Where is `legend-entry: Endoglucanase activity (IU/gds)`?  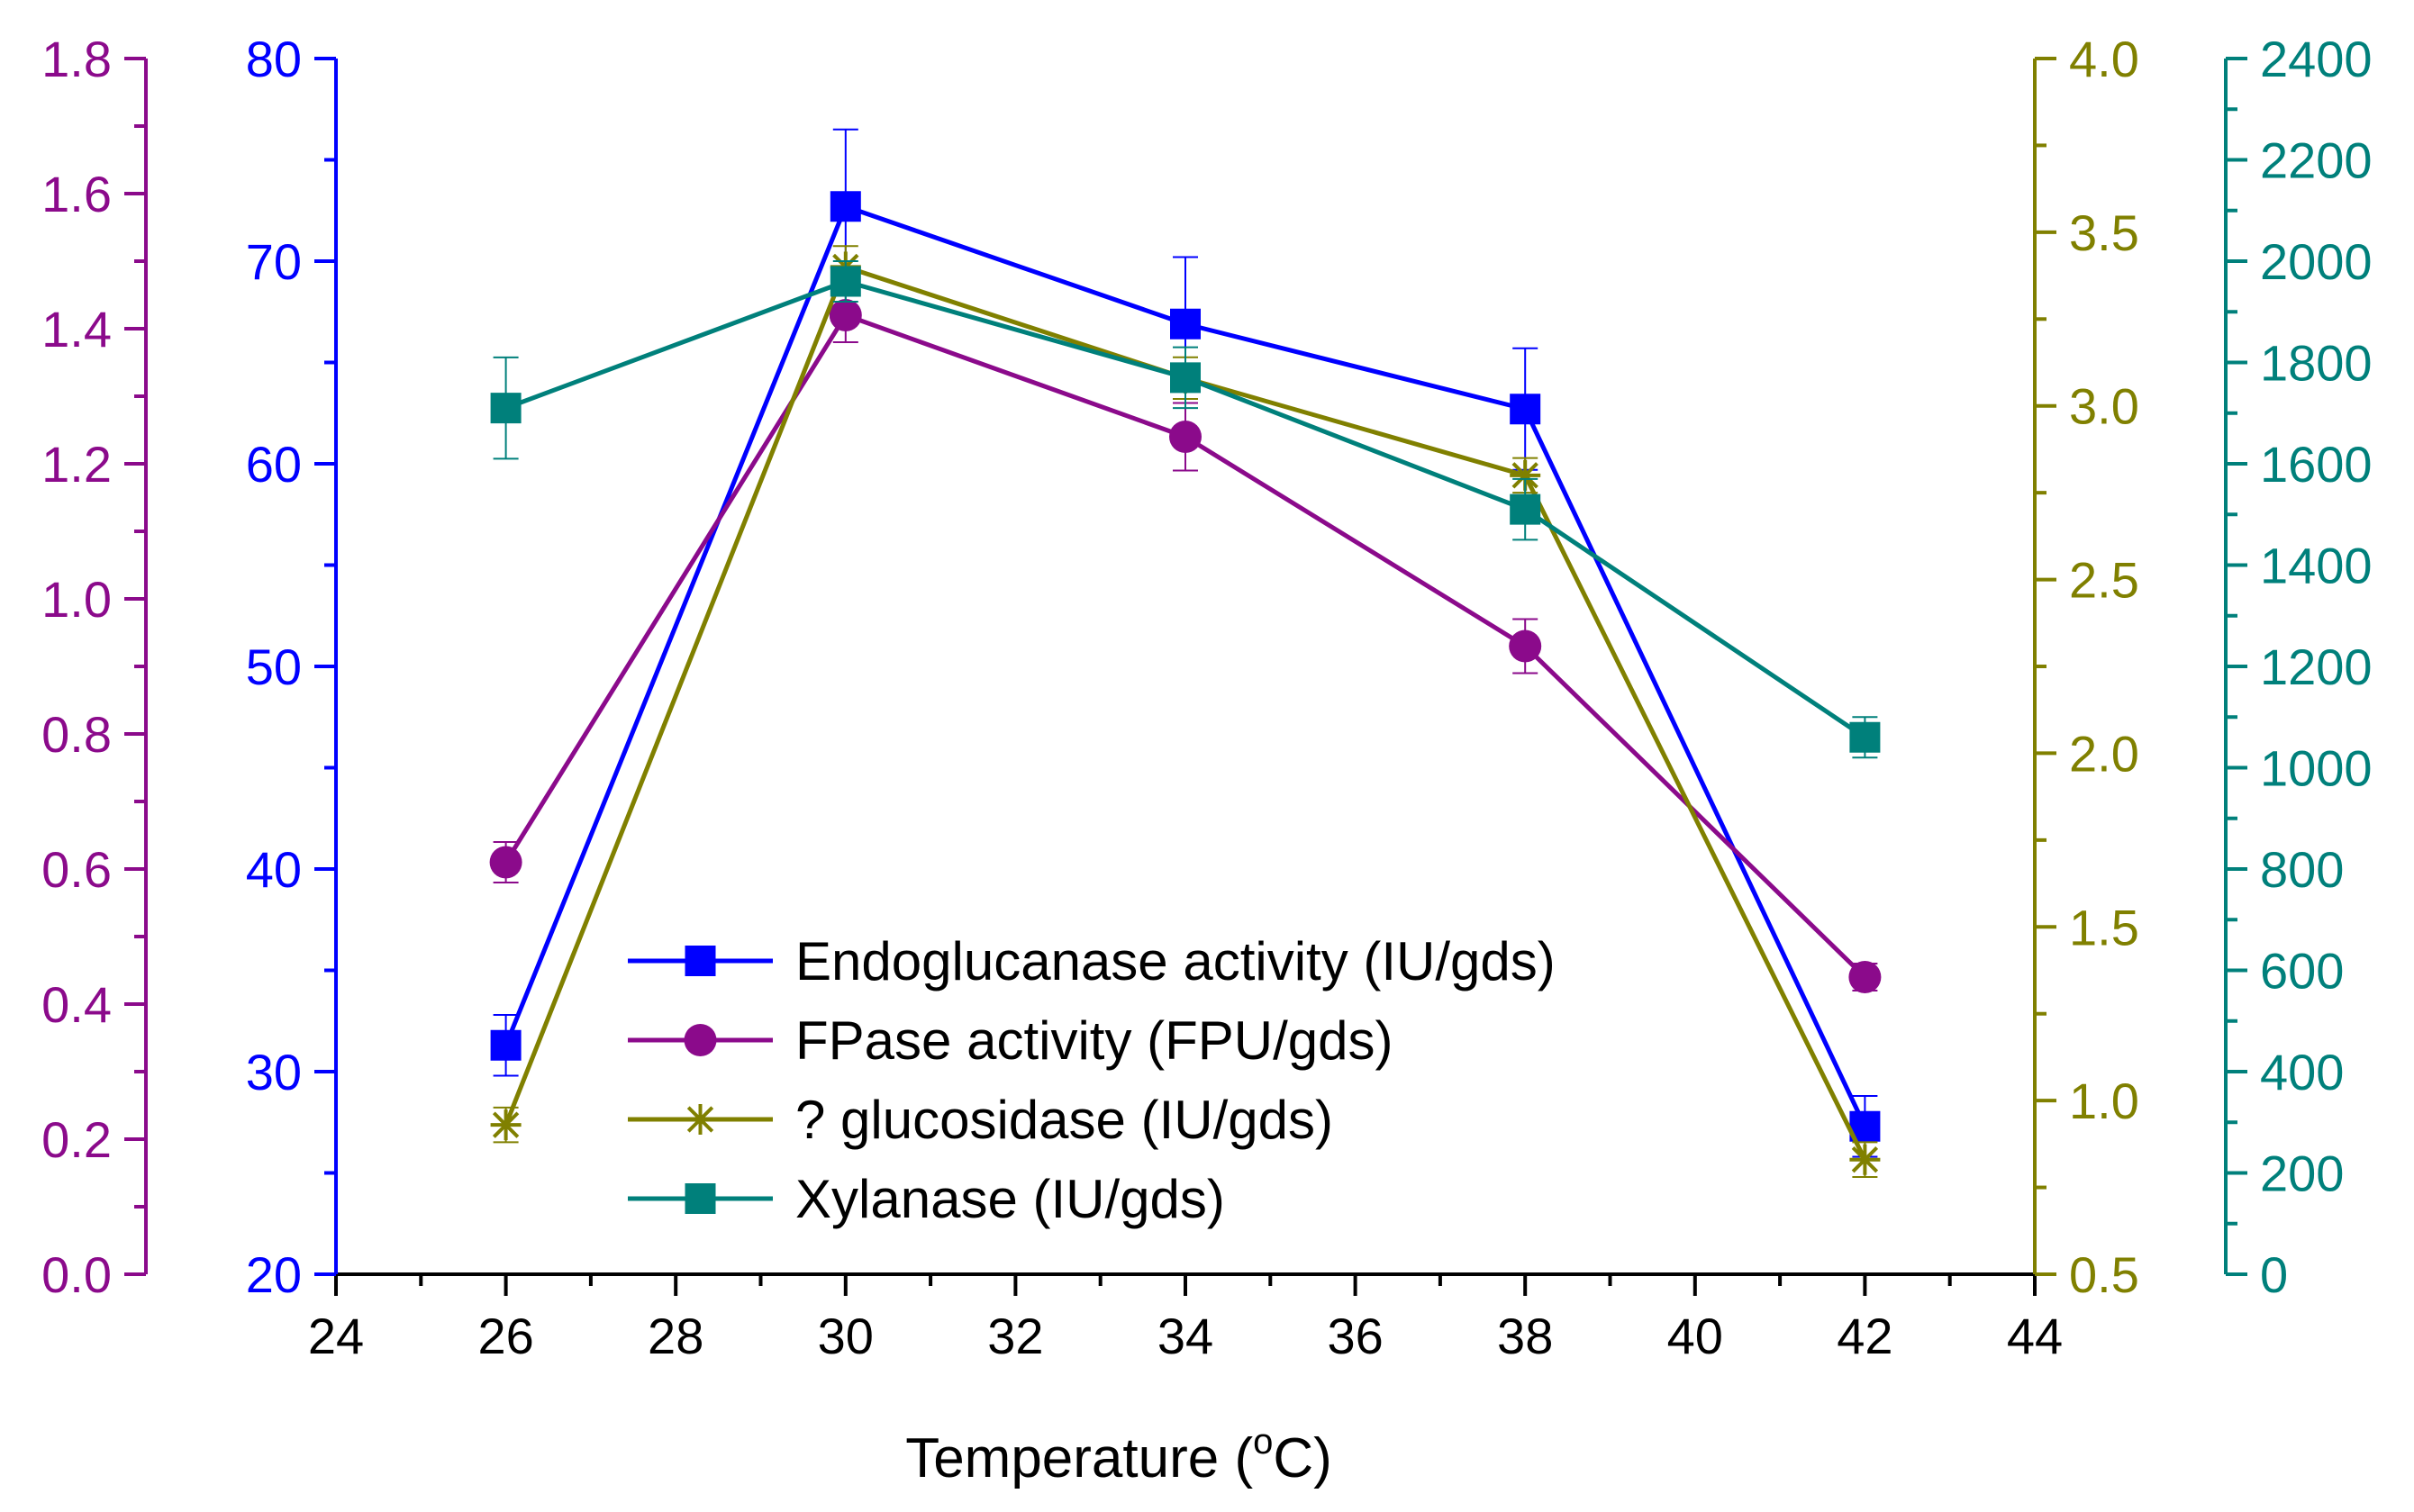 legend-entry: Endoglucanase activity (IU/gds) is located at coordinates (1092, 961).